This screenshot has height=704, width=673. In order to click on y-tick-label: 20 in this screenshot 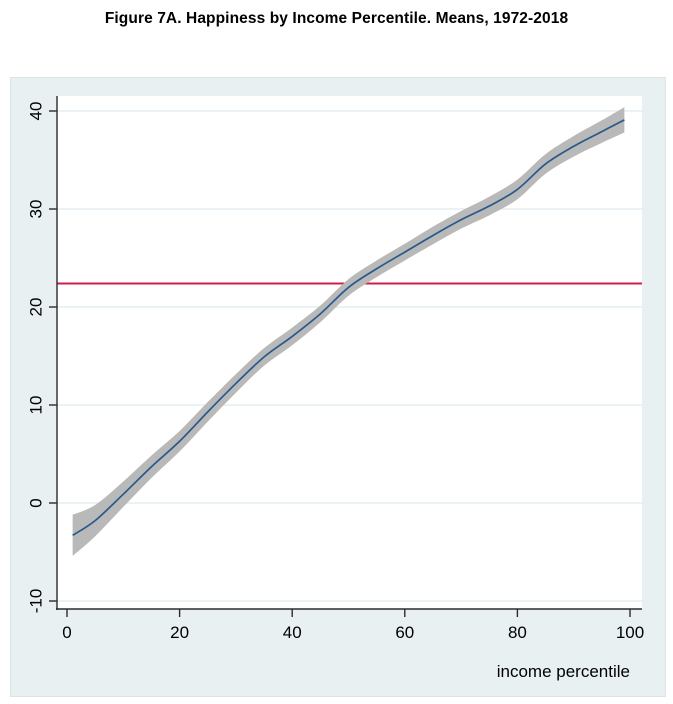, I will do `click(36, 307)`.